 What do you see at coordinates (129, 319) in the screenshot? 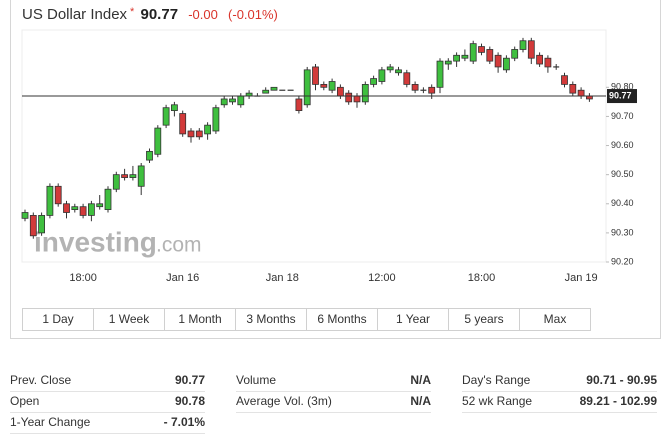
I see `range-button: 1 Week` at bounding box center [129, 319].